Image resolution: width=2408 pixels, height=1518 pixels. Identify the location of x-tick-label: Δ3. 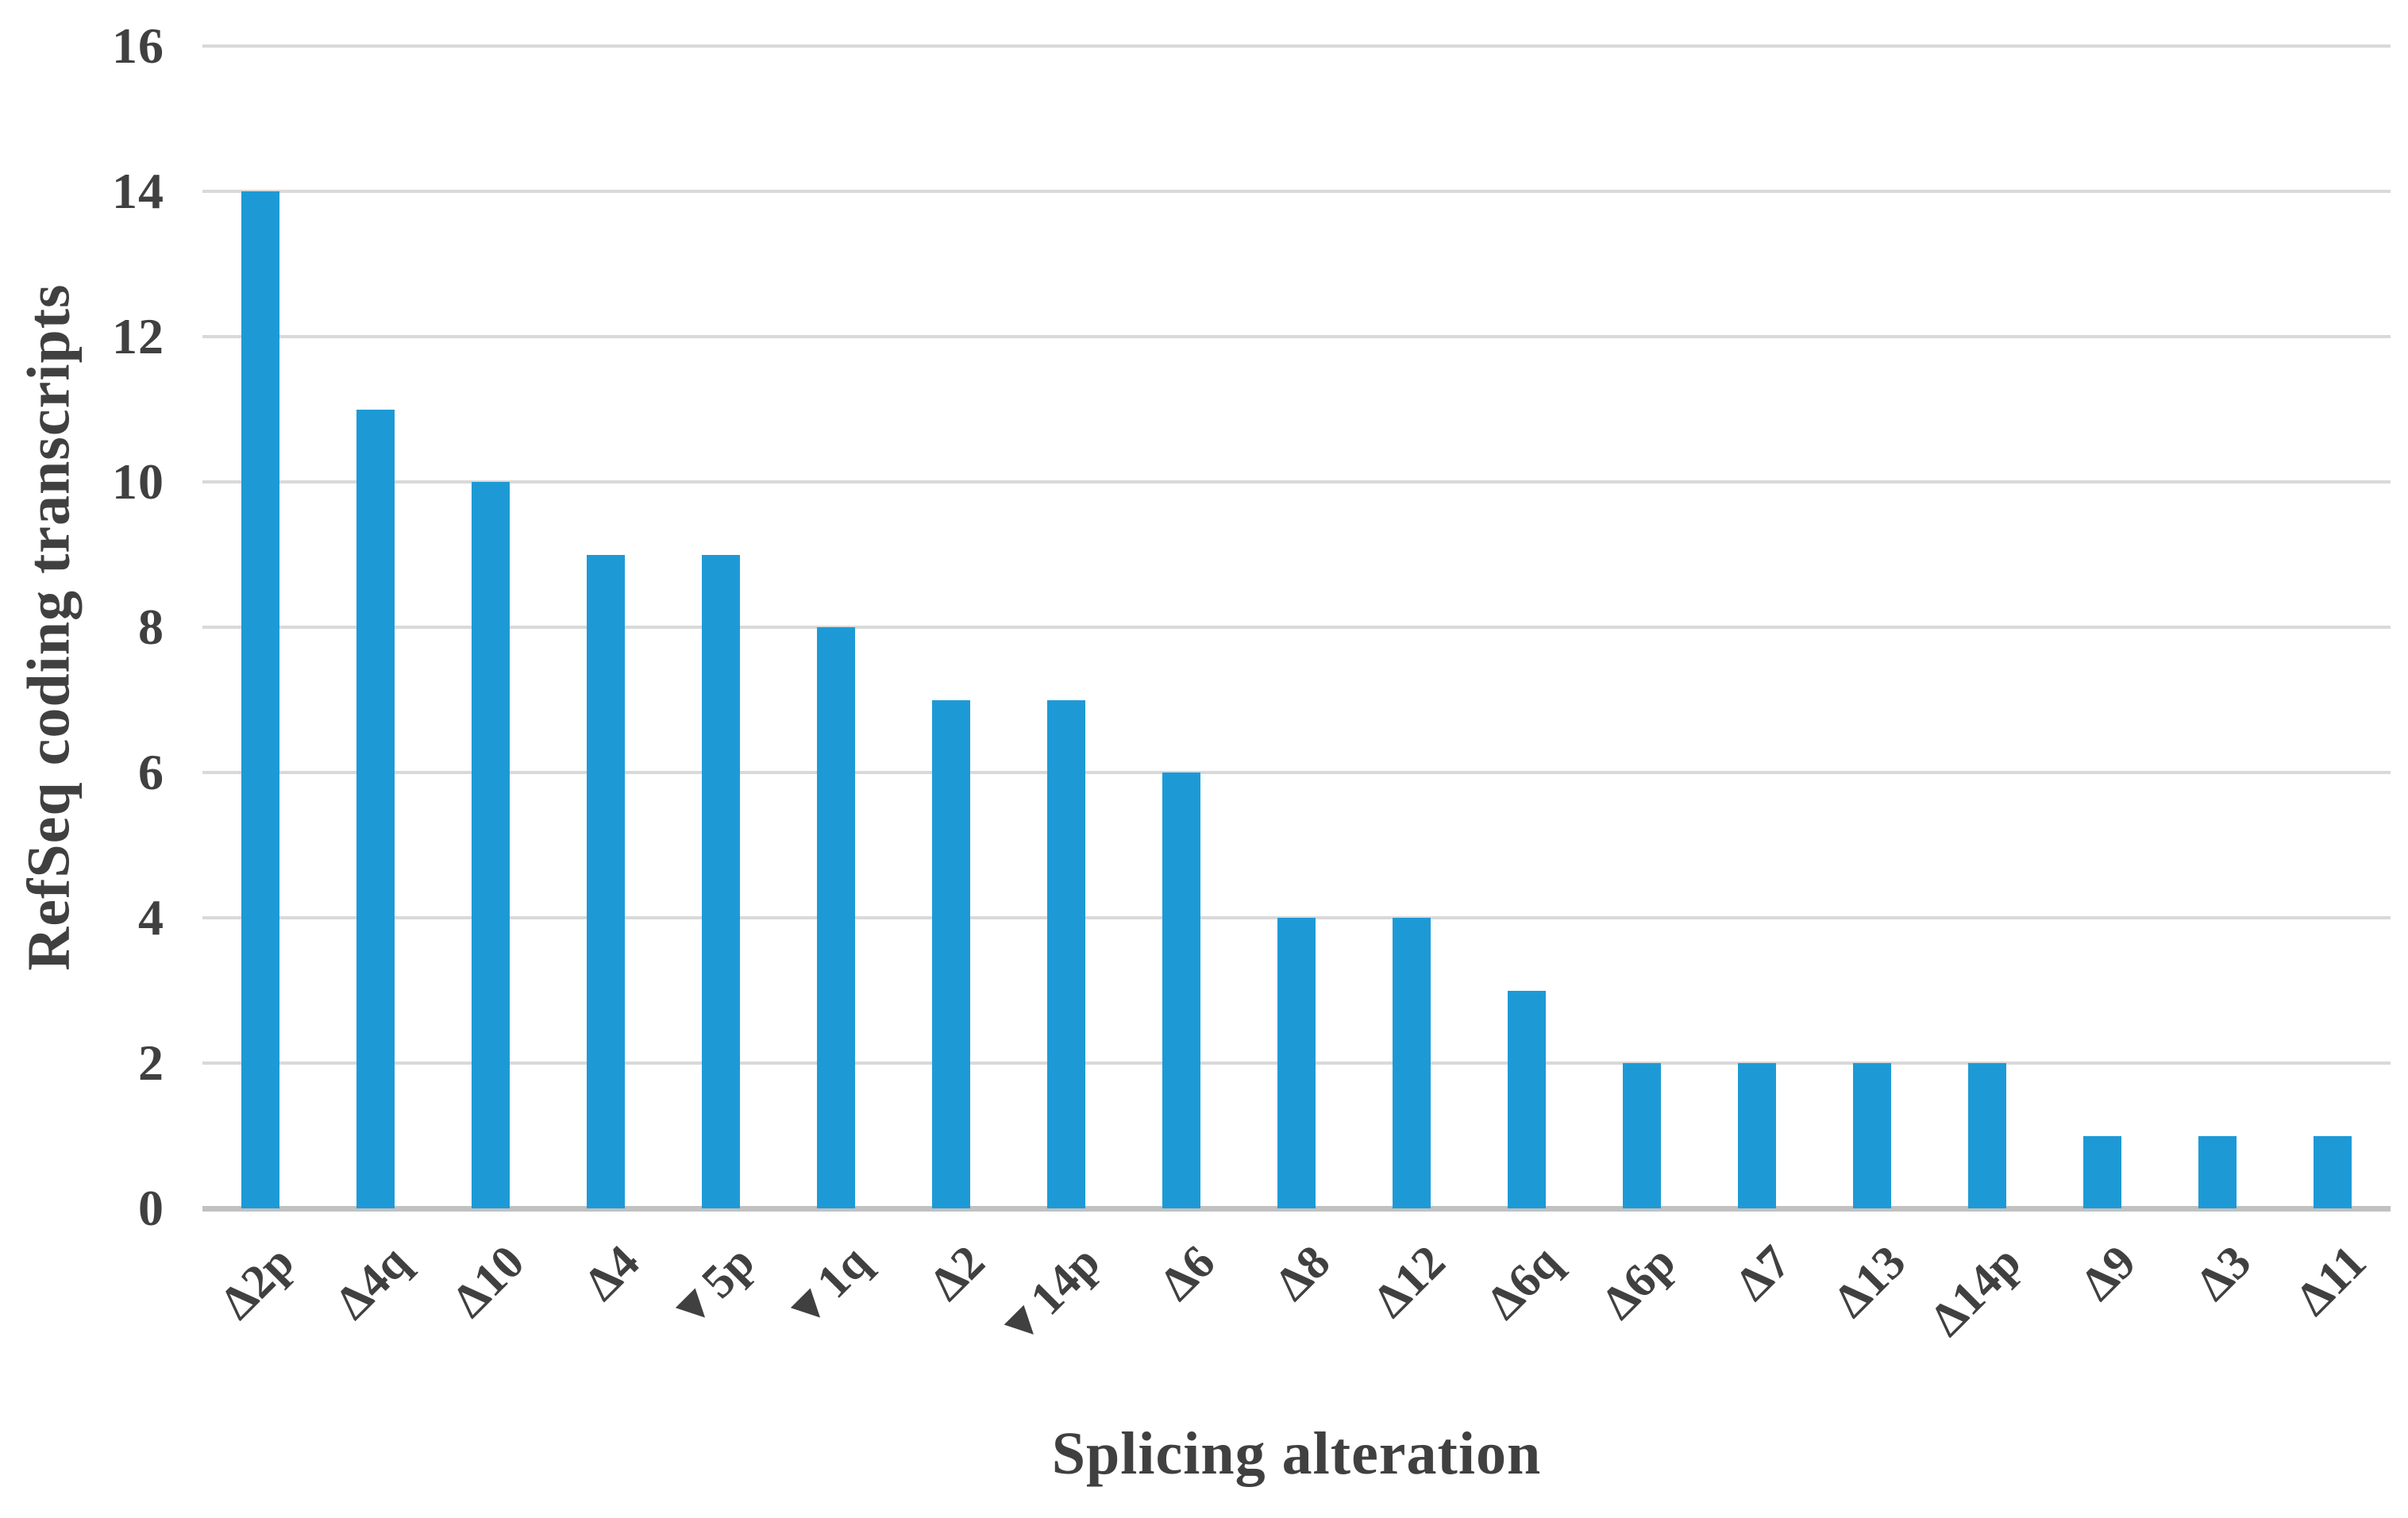
(2223, 1273).